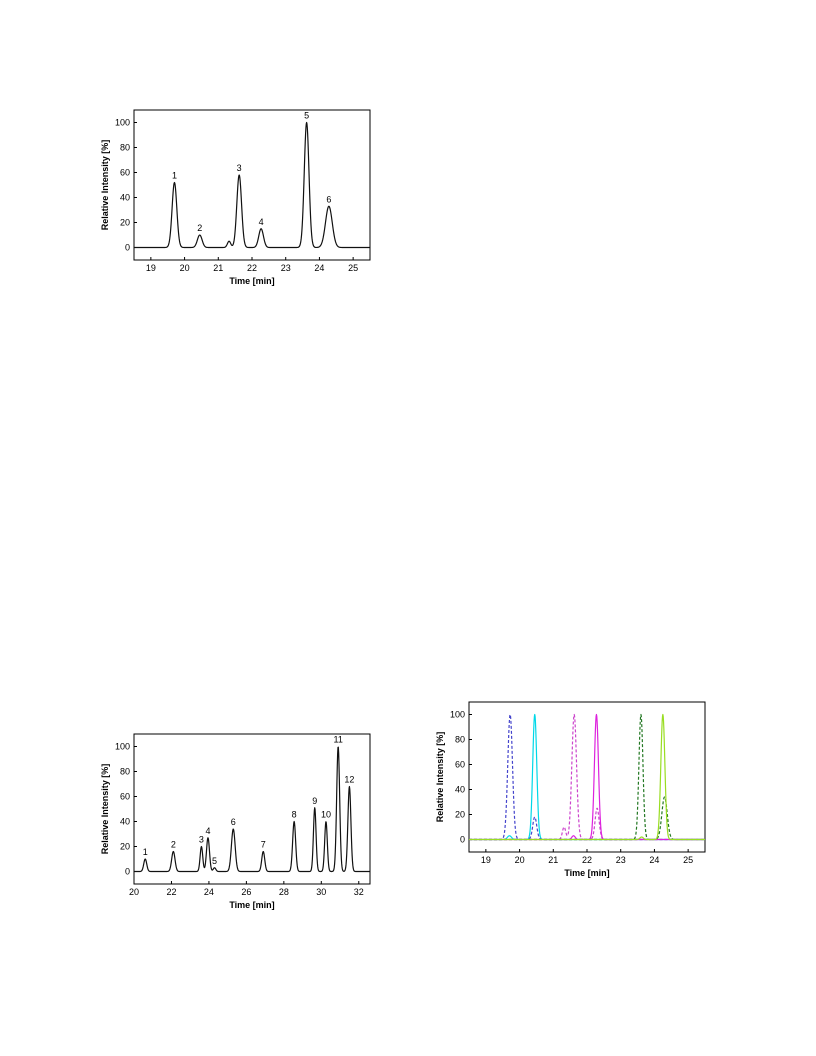  Describe the element at coordinates (246, 892) in the screenshot. I see `x-tick-label: 26` at that location.